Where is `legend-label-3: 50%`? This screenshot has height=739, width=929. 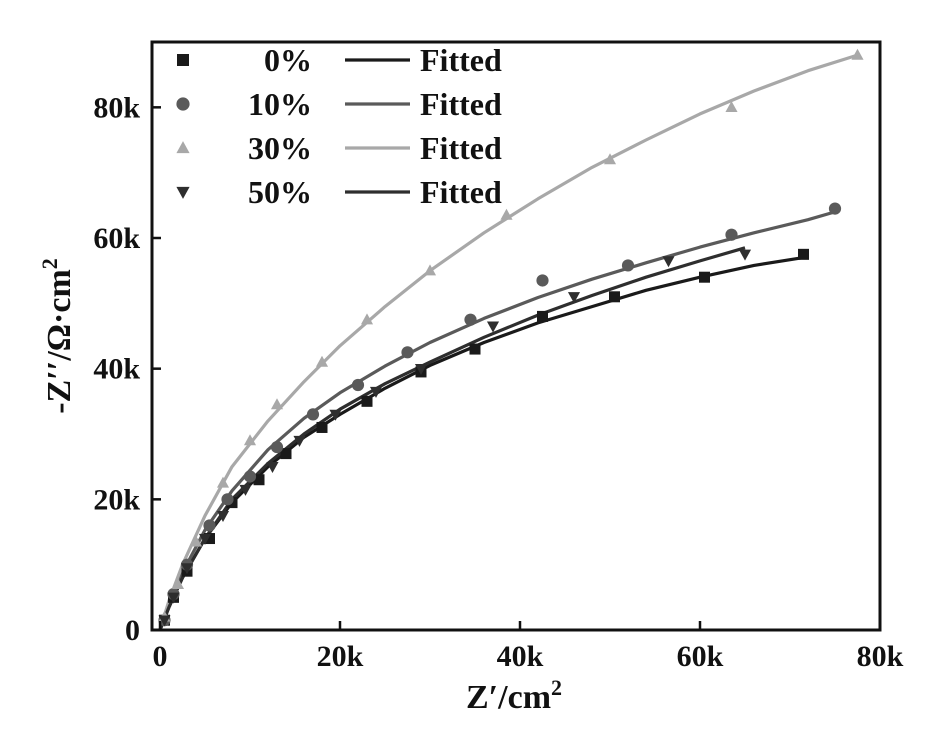
legend-label-3: 50% is located at coordinates (280, 192).